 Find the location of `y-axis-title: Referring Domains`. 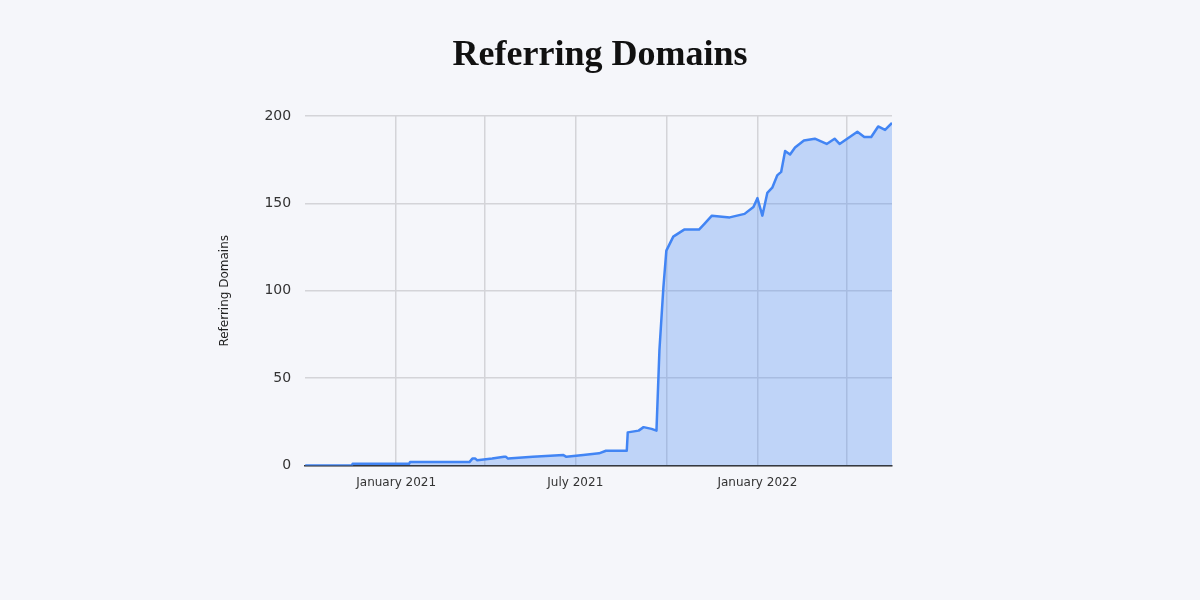

y-axis-title: Referring Domains is located at coordinates (224, 290).